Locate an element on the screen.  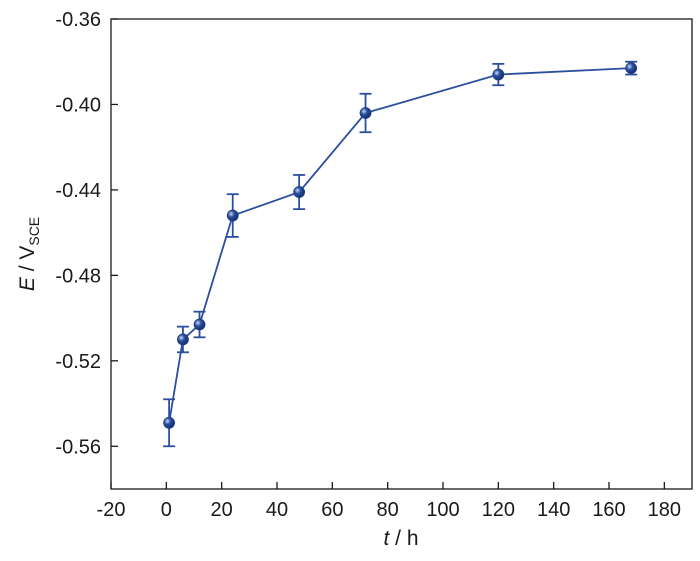
y-tick-label: -0.52 is located at coordinates (78, 362).